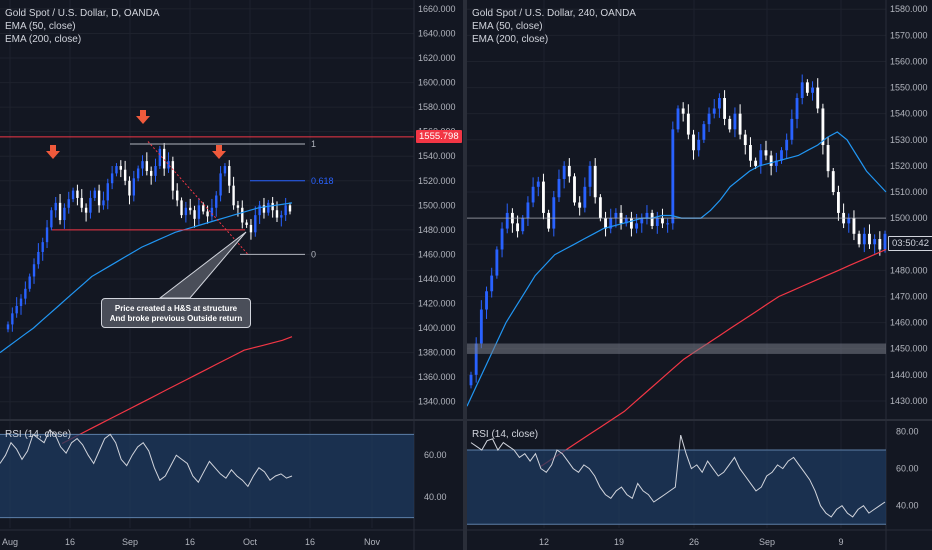  Describe the element at coordinates (322, 181) in the screenshot. I see `fib-label-0618: 0.618` at that location.